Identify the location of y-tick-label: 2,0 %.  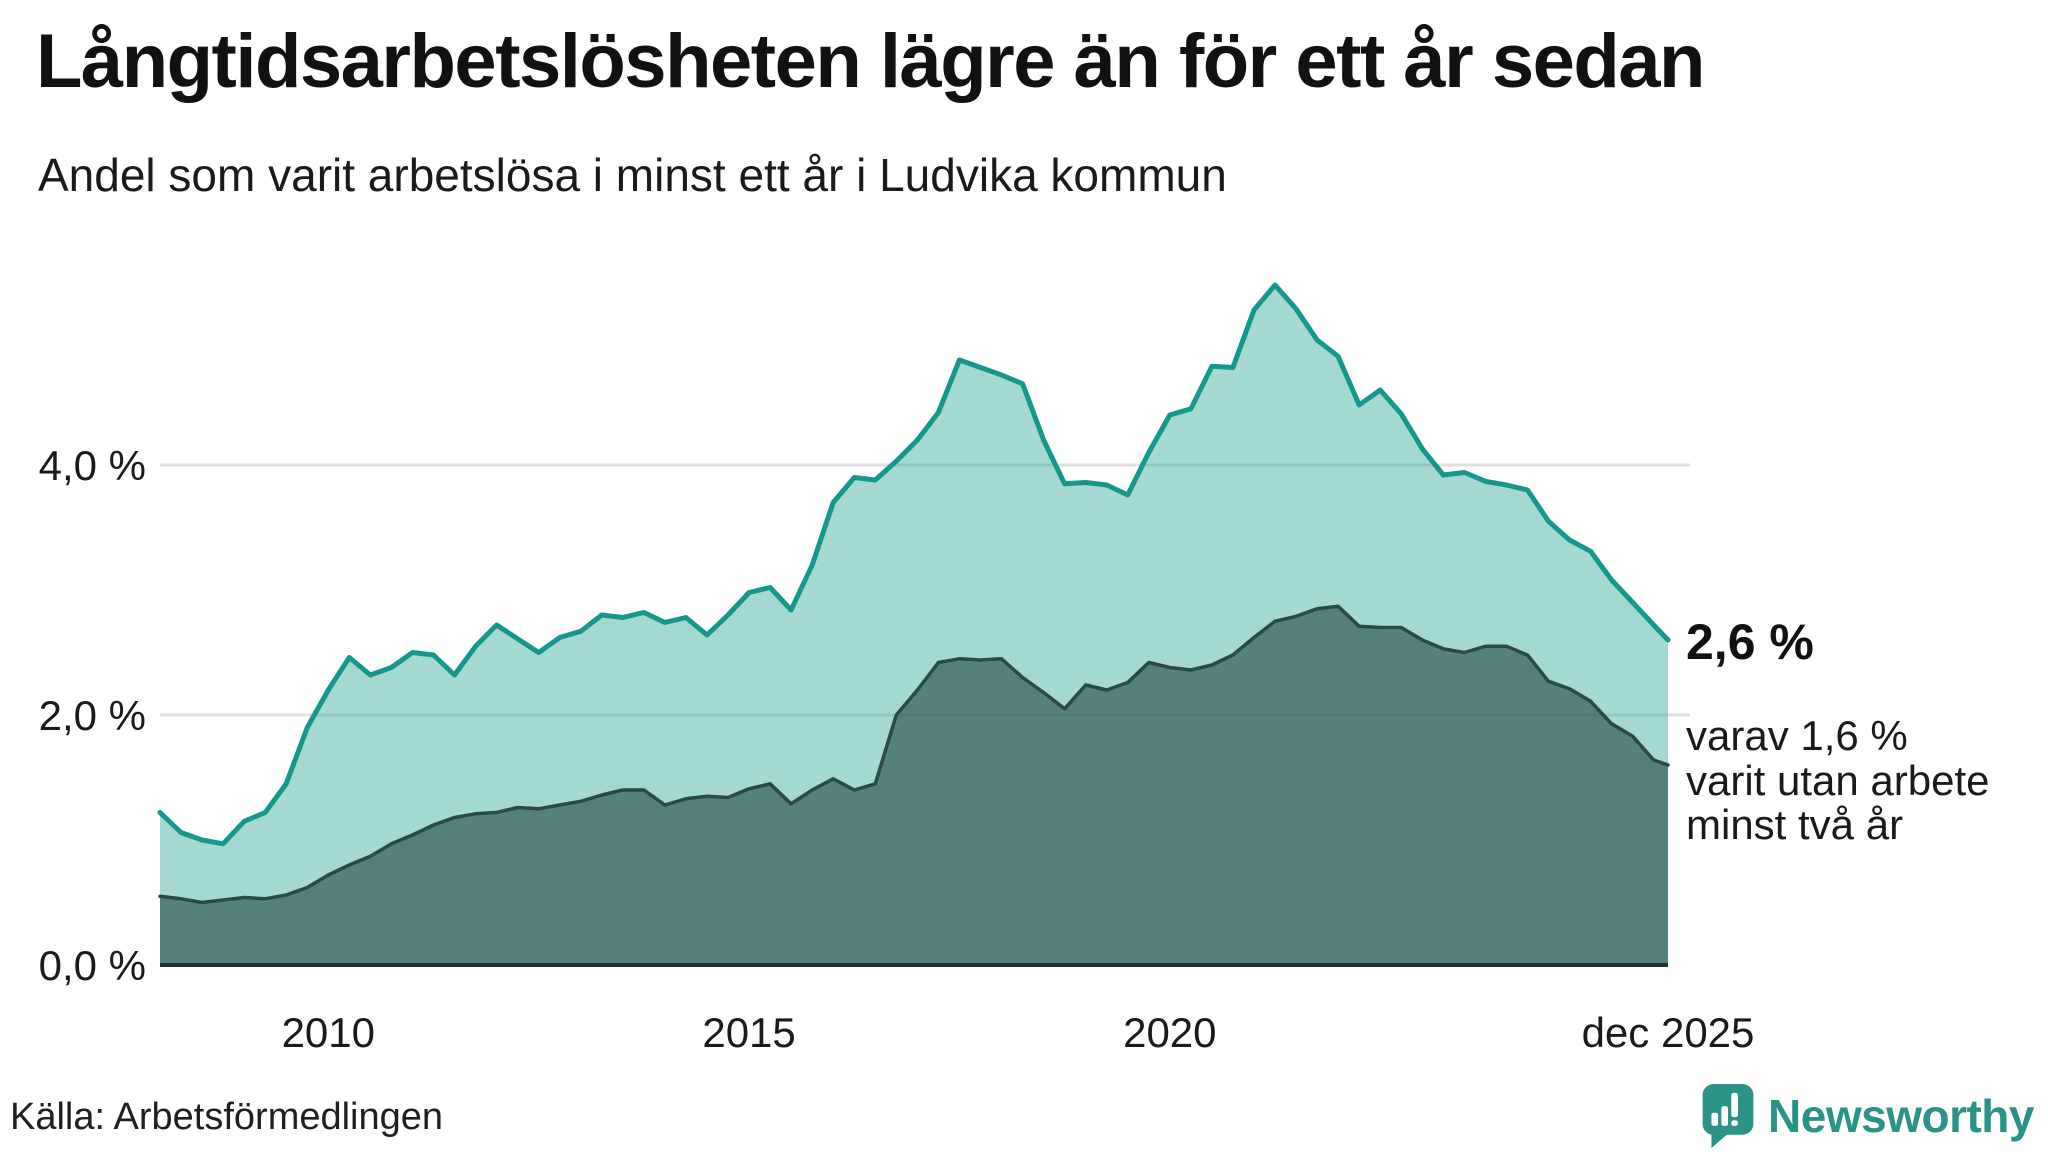
(92, 715).